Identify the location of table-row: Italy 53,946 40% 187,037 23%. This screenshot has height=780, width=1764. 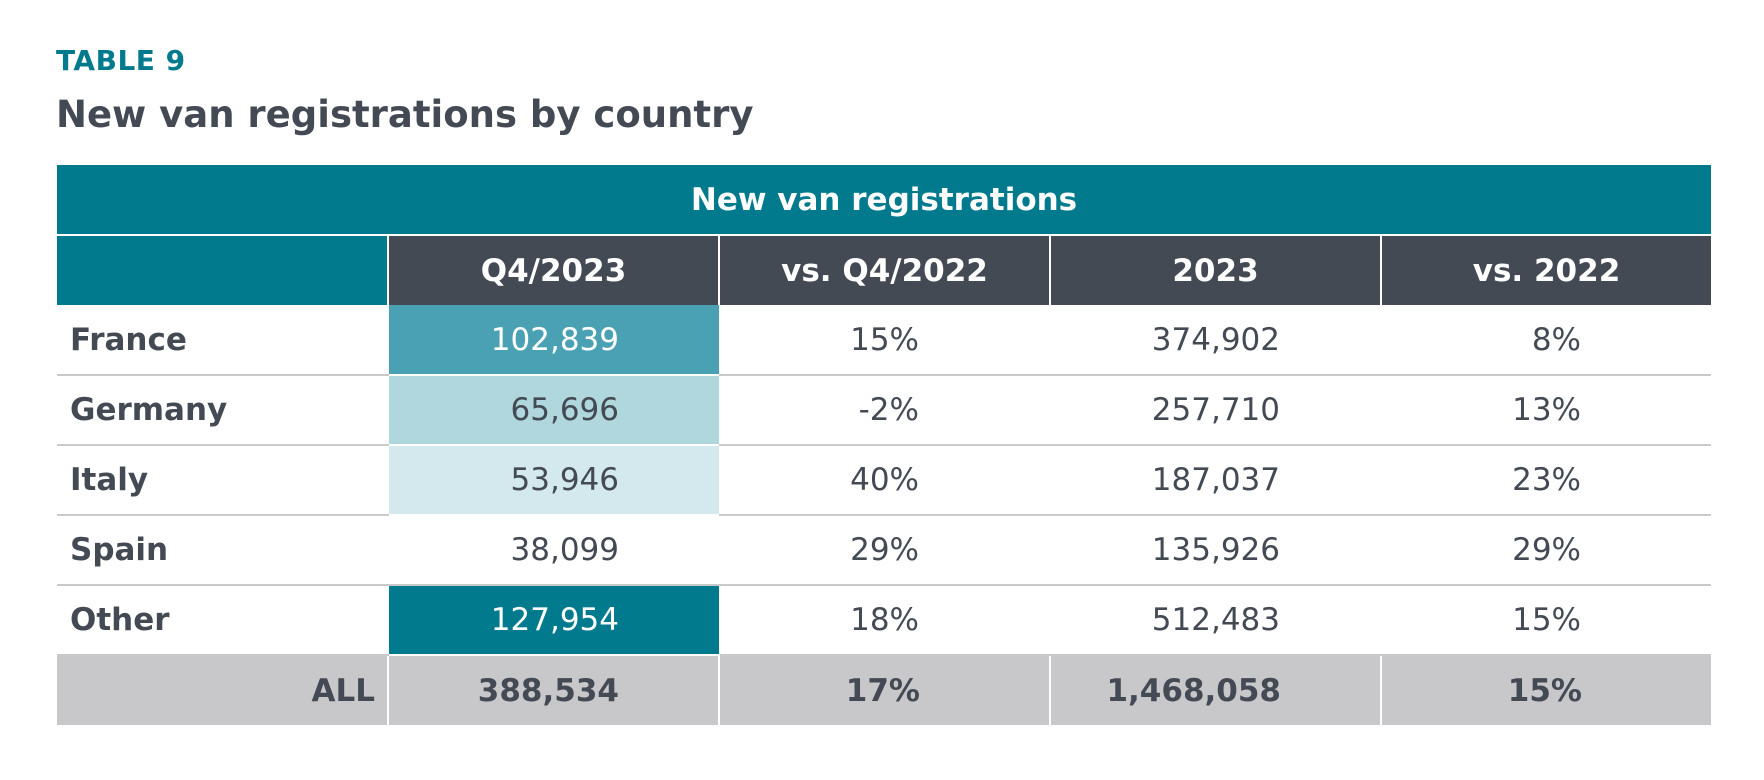
(884, 480).